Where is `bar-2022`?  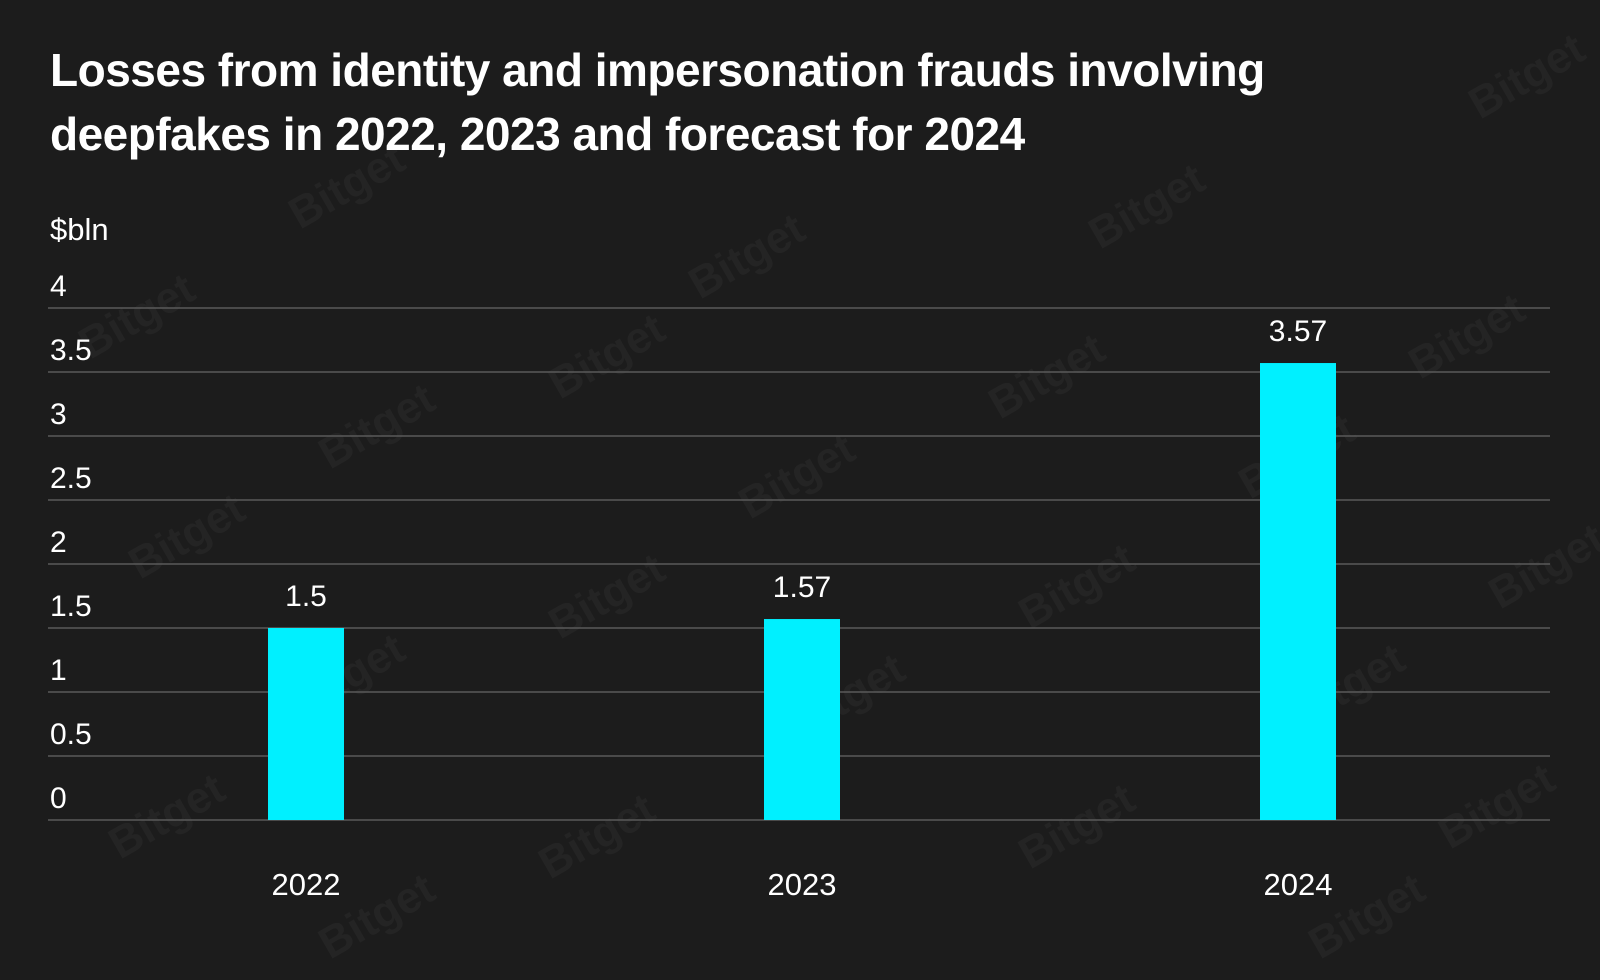
bar-2022 is located at coordinates (306, 724).